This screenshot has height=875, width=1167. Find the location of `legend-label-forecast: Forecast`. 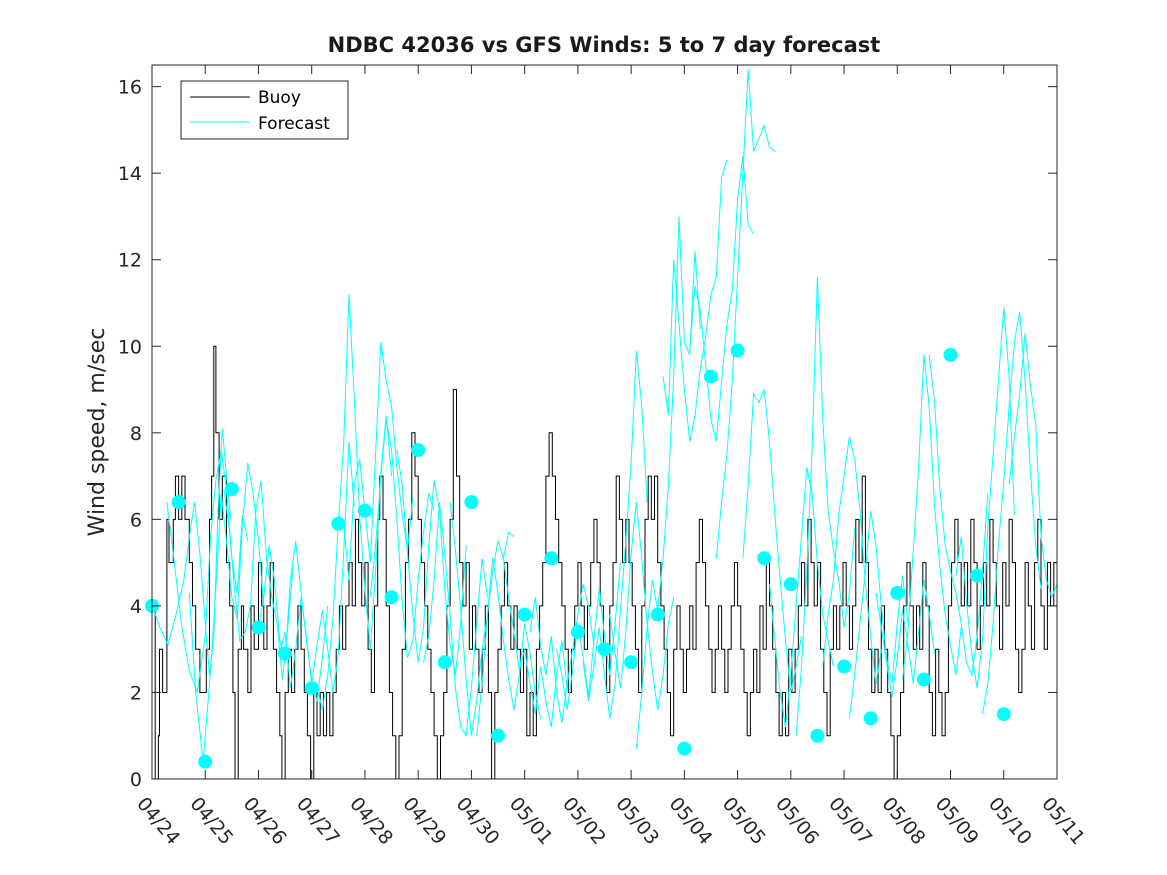

legend-label-forecast: Forecast is located at coordinates (294, 124).